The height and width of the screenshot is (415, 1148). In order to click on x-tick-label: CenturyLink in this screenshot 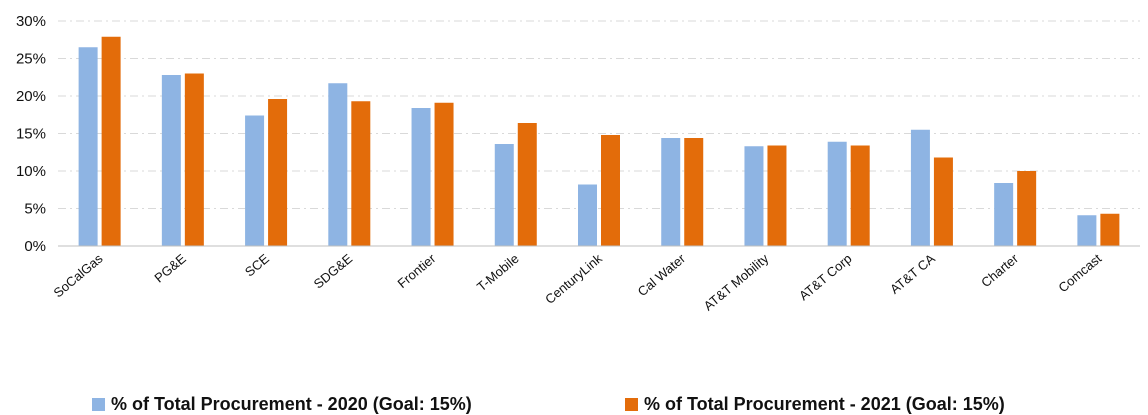, I will do `click(573, 278)`.